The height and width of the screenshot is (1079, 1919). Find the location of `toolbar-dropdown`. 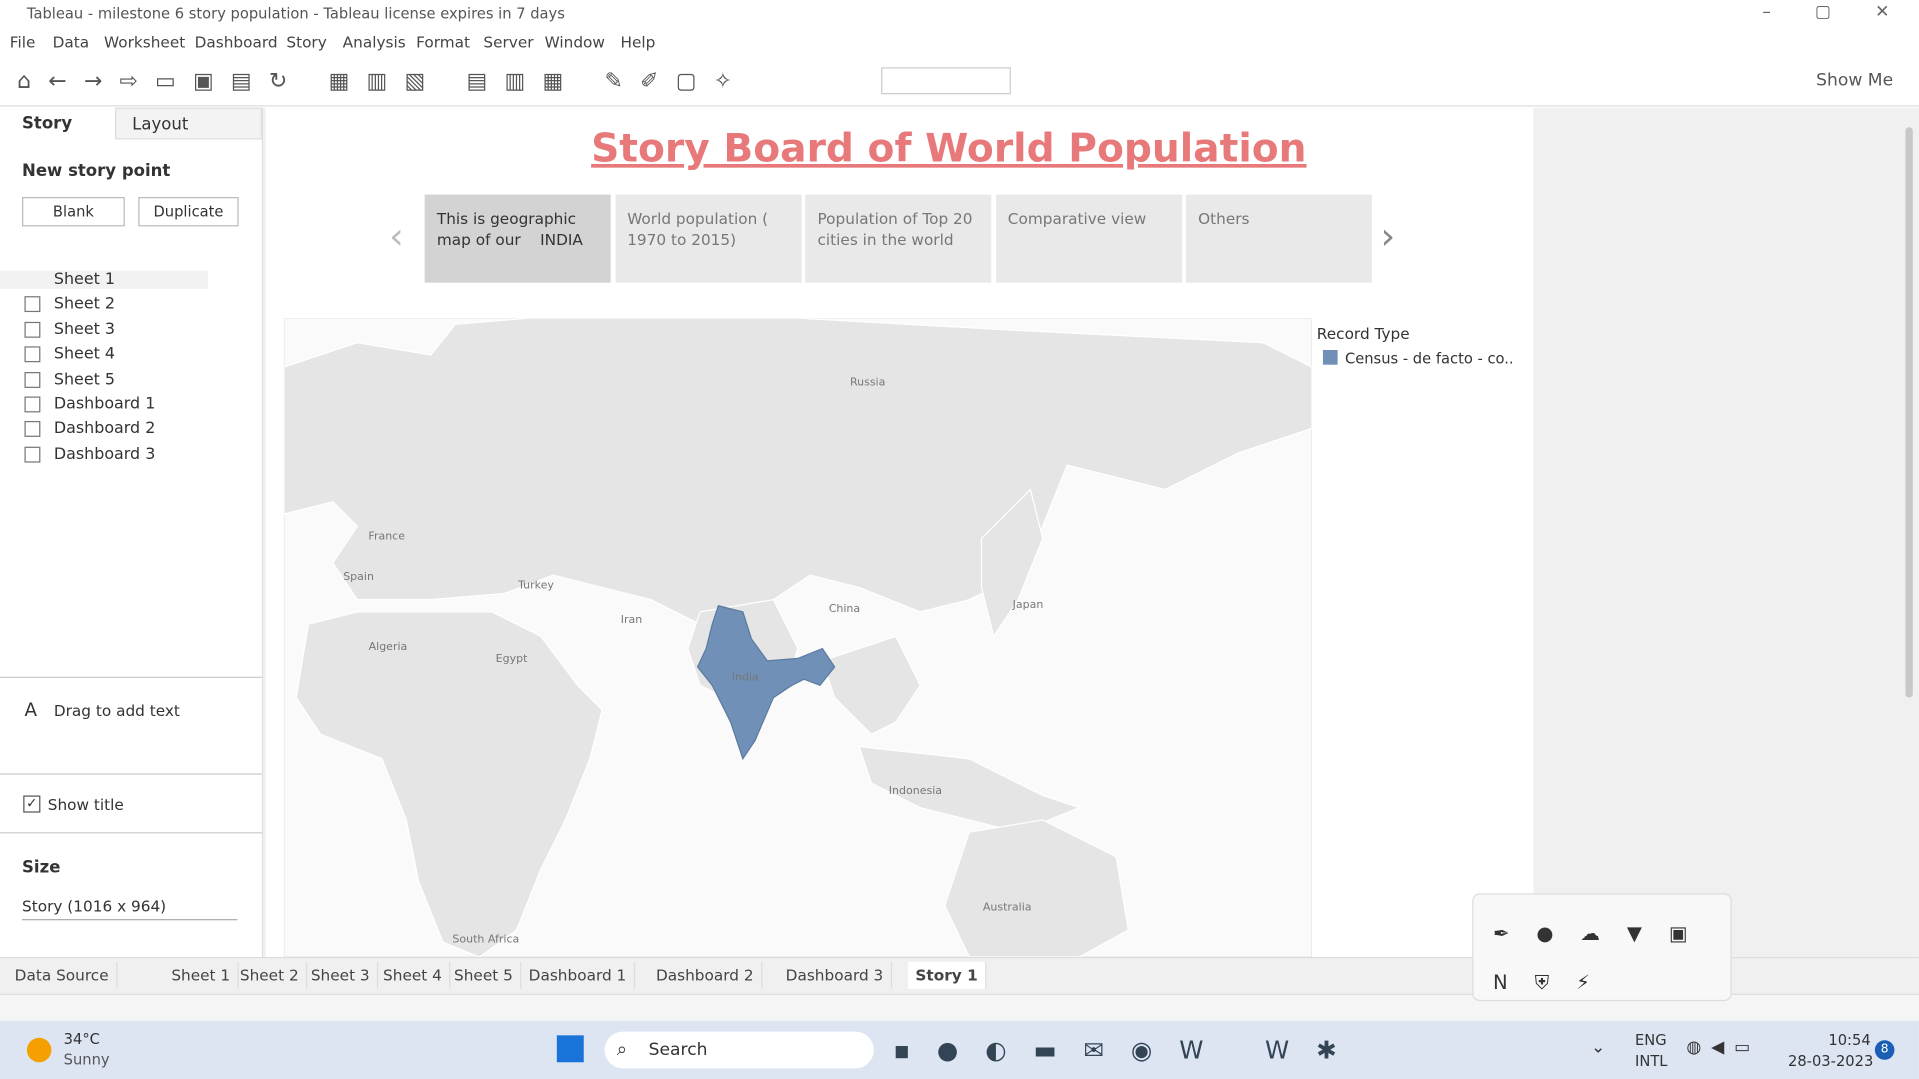

toolbar-dropdown is located at coordinates (946, 81).